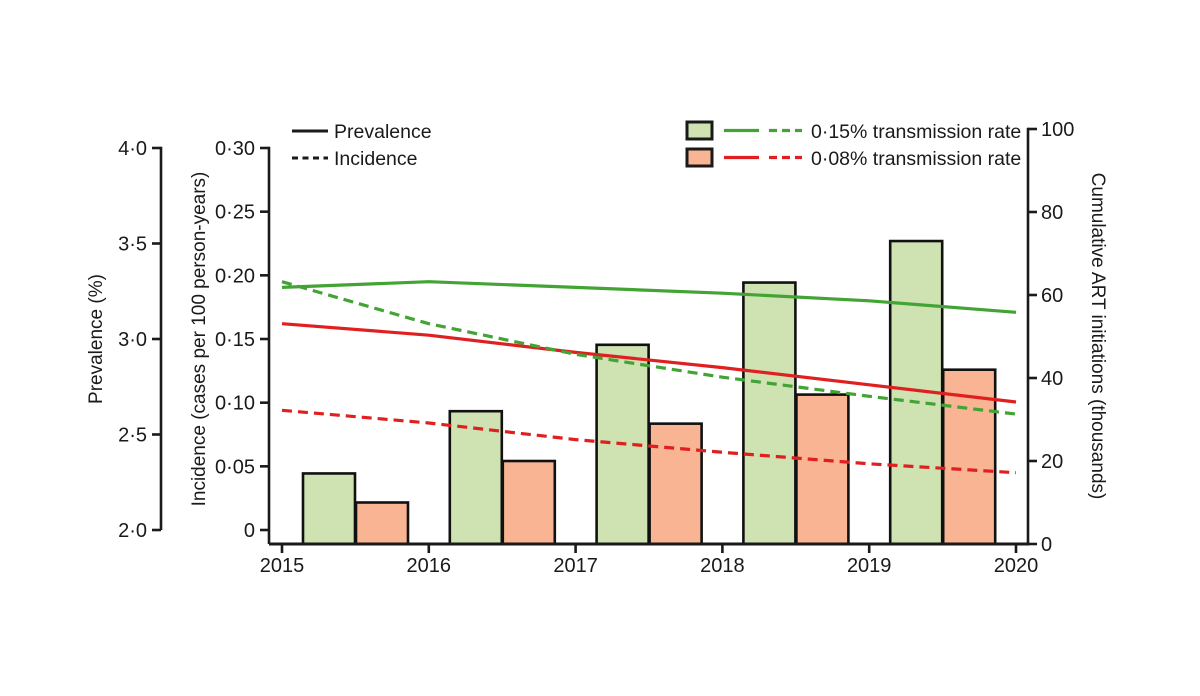 The width and height of the screenshot is (1200, 696). What do you see at coordinates (132, 149) in the screenshot?
I see `prevalence-tick-label: 4·0` at bounding box center [132, 149].